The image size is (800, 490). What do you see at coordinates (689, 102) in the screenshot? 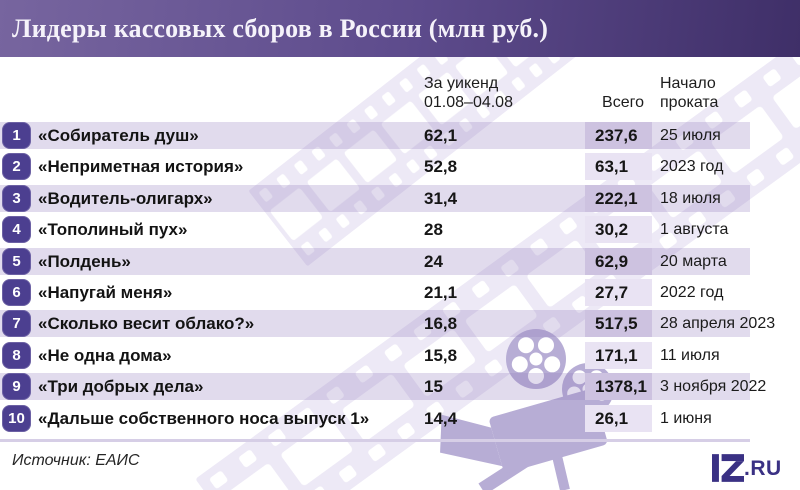
I see `col-header-start-line2: проката` at bounding box center [689, 102].